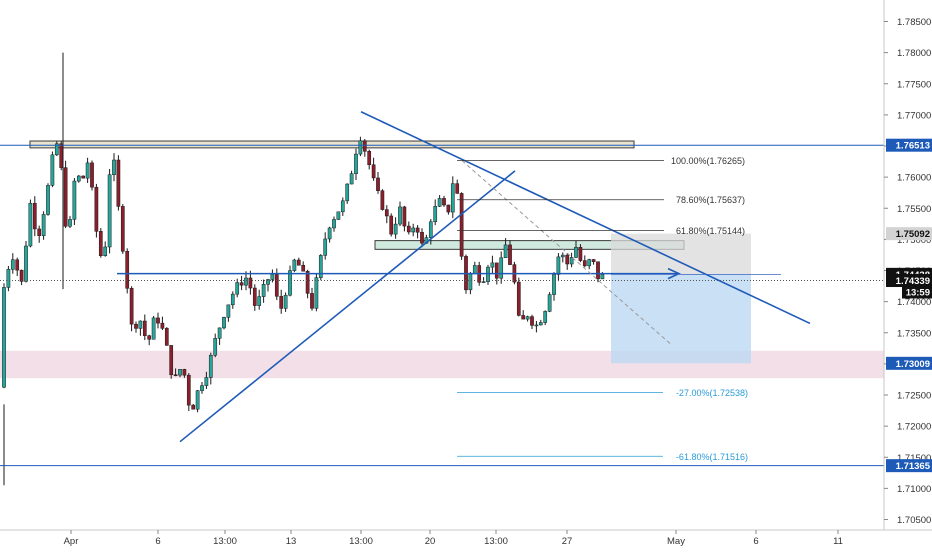 The image size is (932, 555). I want to click on x-tick-label-5: 20, so click(430, 541).